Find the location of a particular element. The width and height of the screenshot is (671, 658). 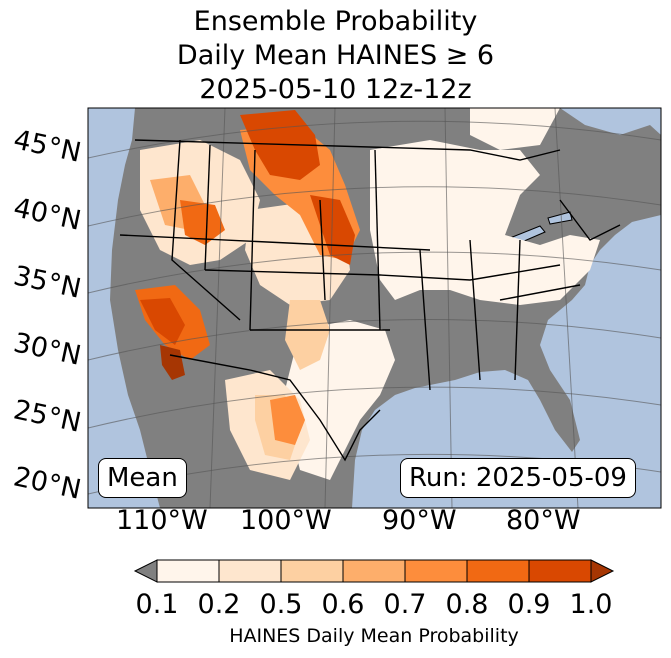

colorbar-tick-0.9: 0.9 is located at coordinates (529, 604).